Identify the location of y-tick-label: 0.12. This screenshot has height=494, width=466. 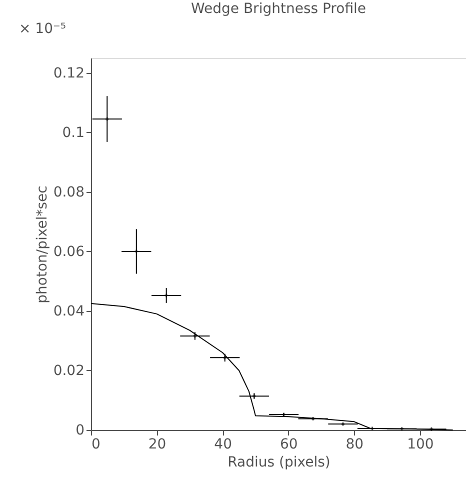
(68, 73).